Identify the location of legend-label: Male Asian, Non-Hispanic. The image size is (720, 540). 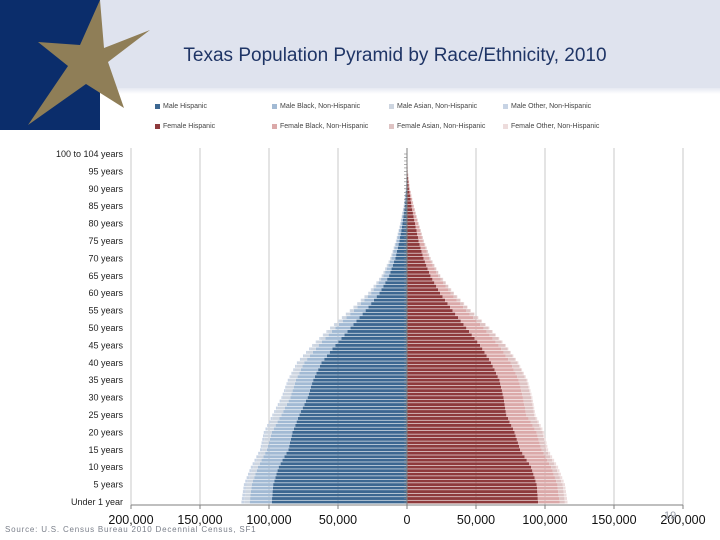
(437, 106).